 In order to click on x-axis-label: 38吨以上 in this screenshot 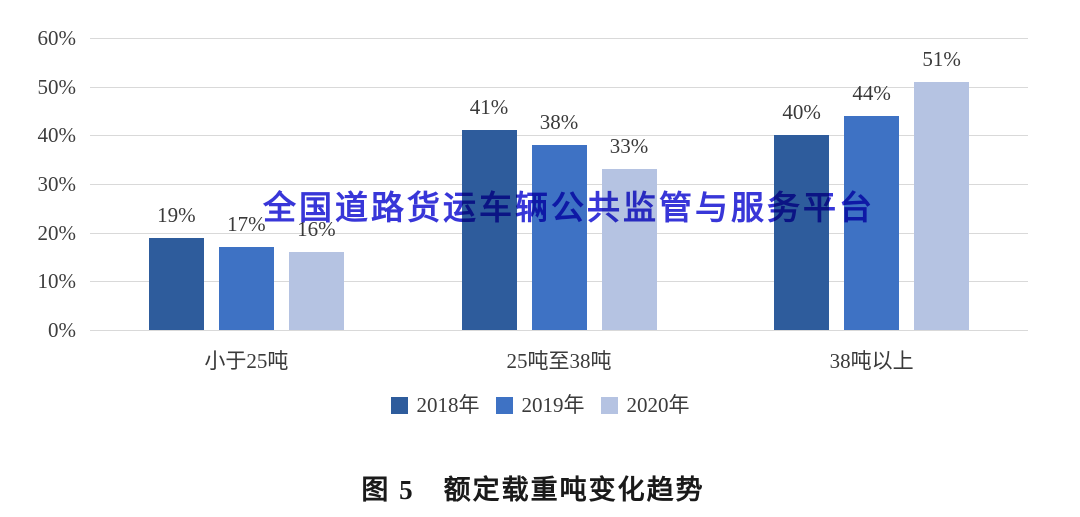, I will do `click(871, 361)`.